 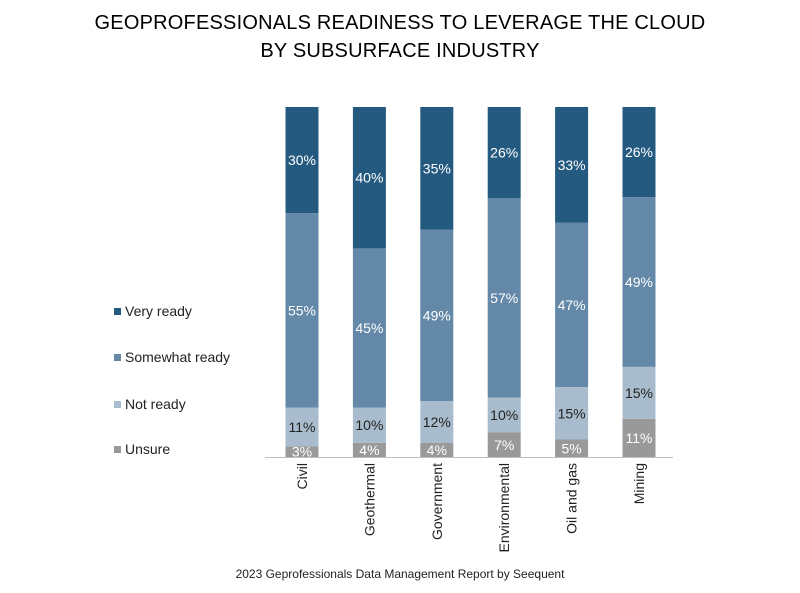 I want to click on data-label-somewhat-ready: 55%, so click(x=302, y=310).